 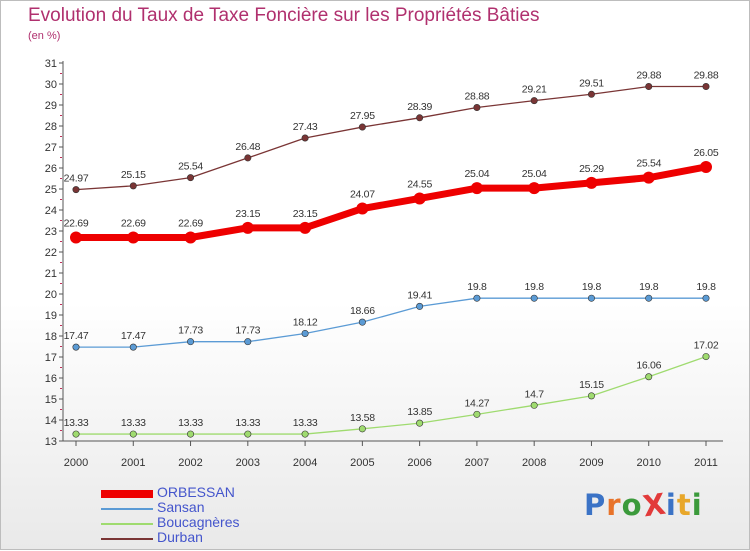 I want to click on y-tick-label: 22, so click(x=51, y=253).